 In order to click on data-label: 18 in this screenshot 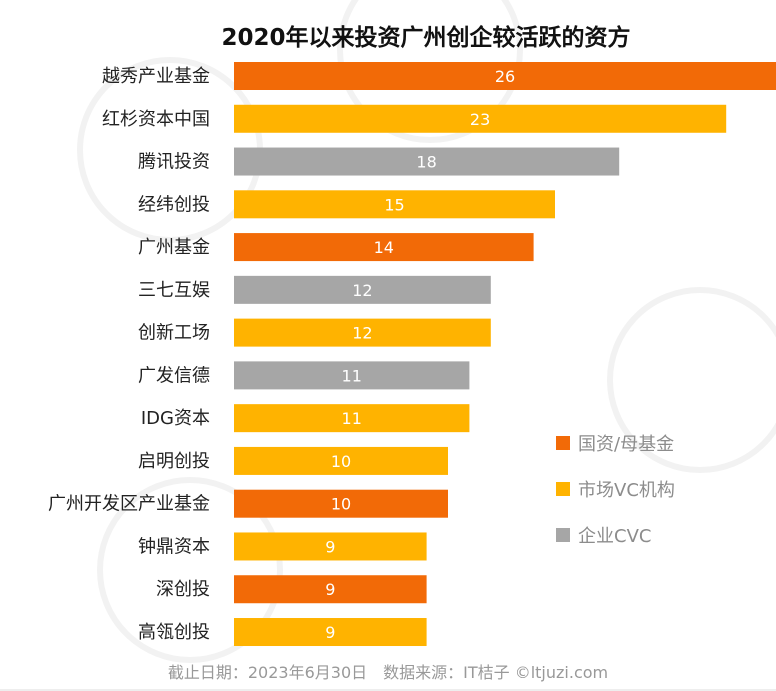, I will do `click(426, 162)`.